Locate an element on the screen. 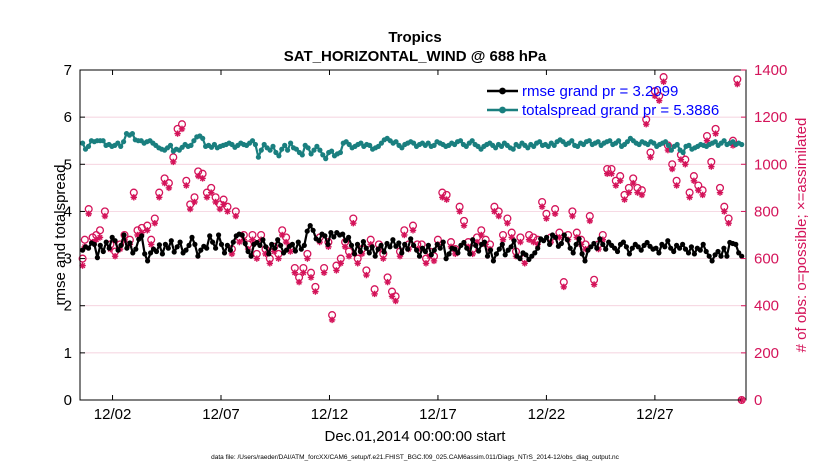  obs-possible-point is located at coordinates (84, 239).